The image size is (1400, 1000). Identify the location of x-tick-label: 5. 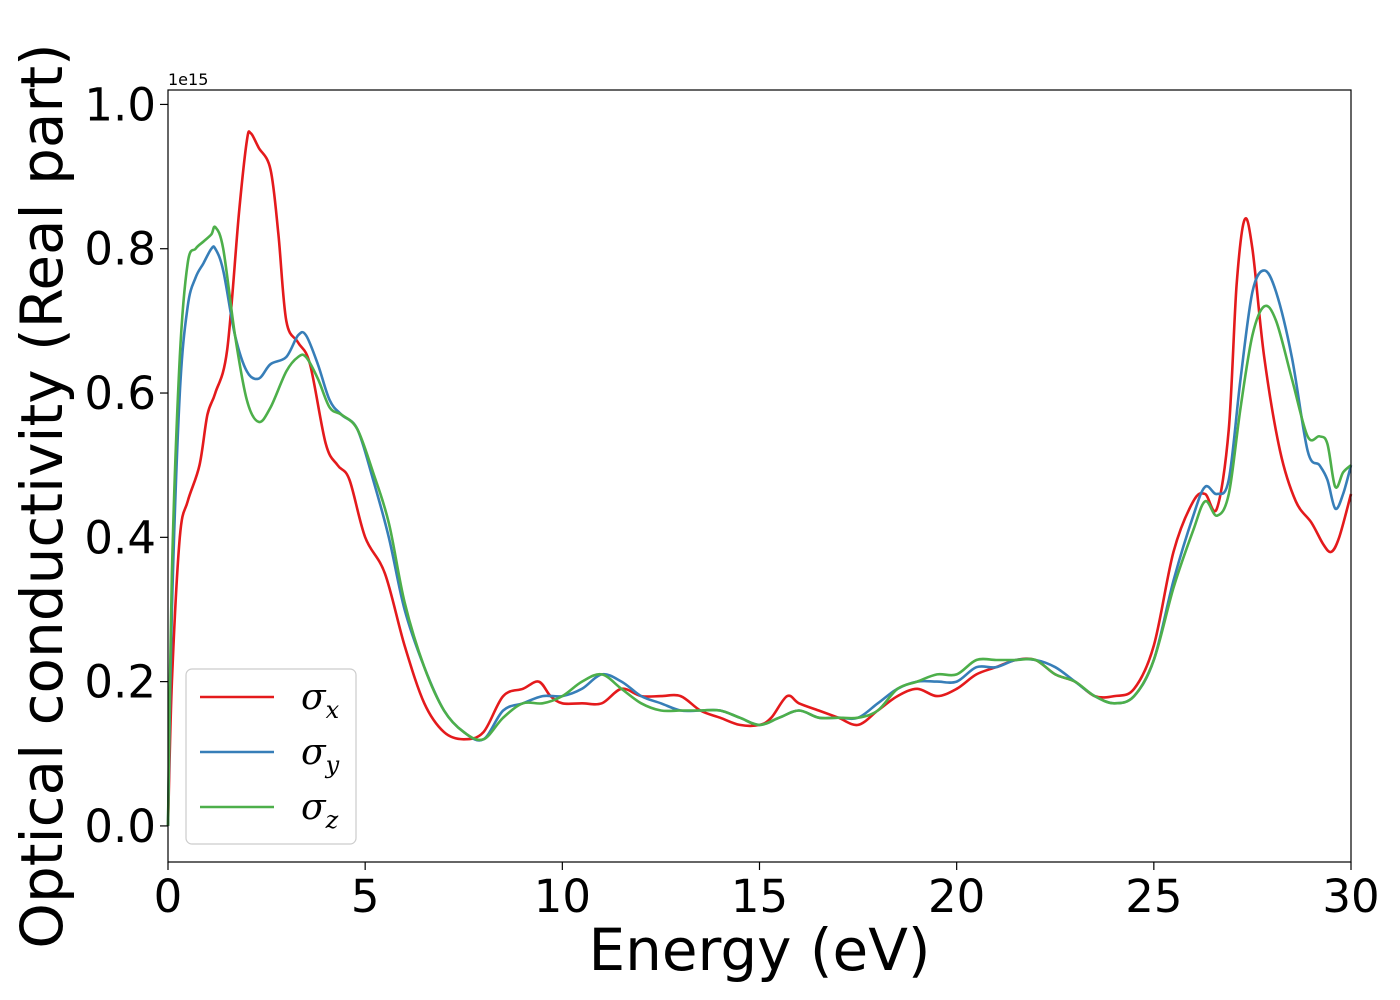
(365, 896).